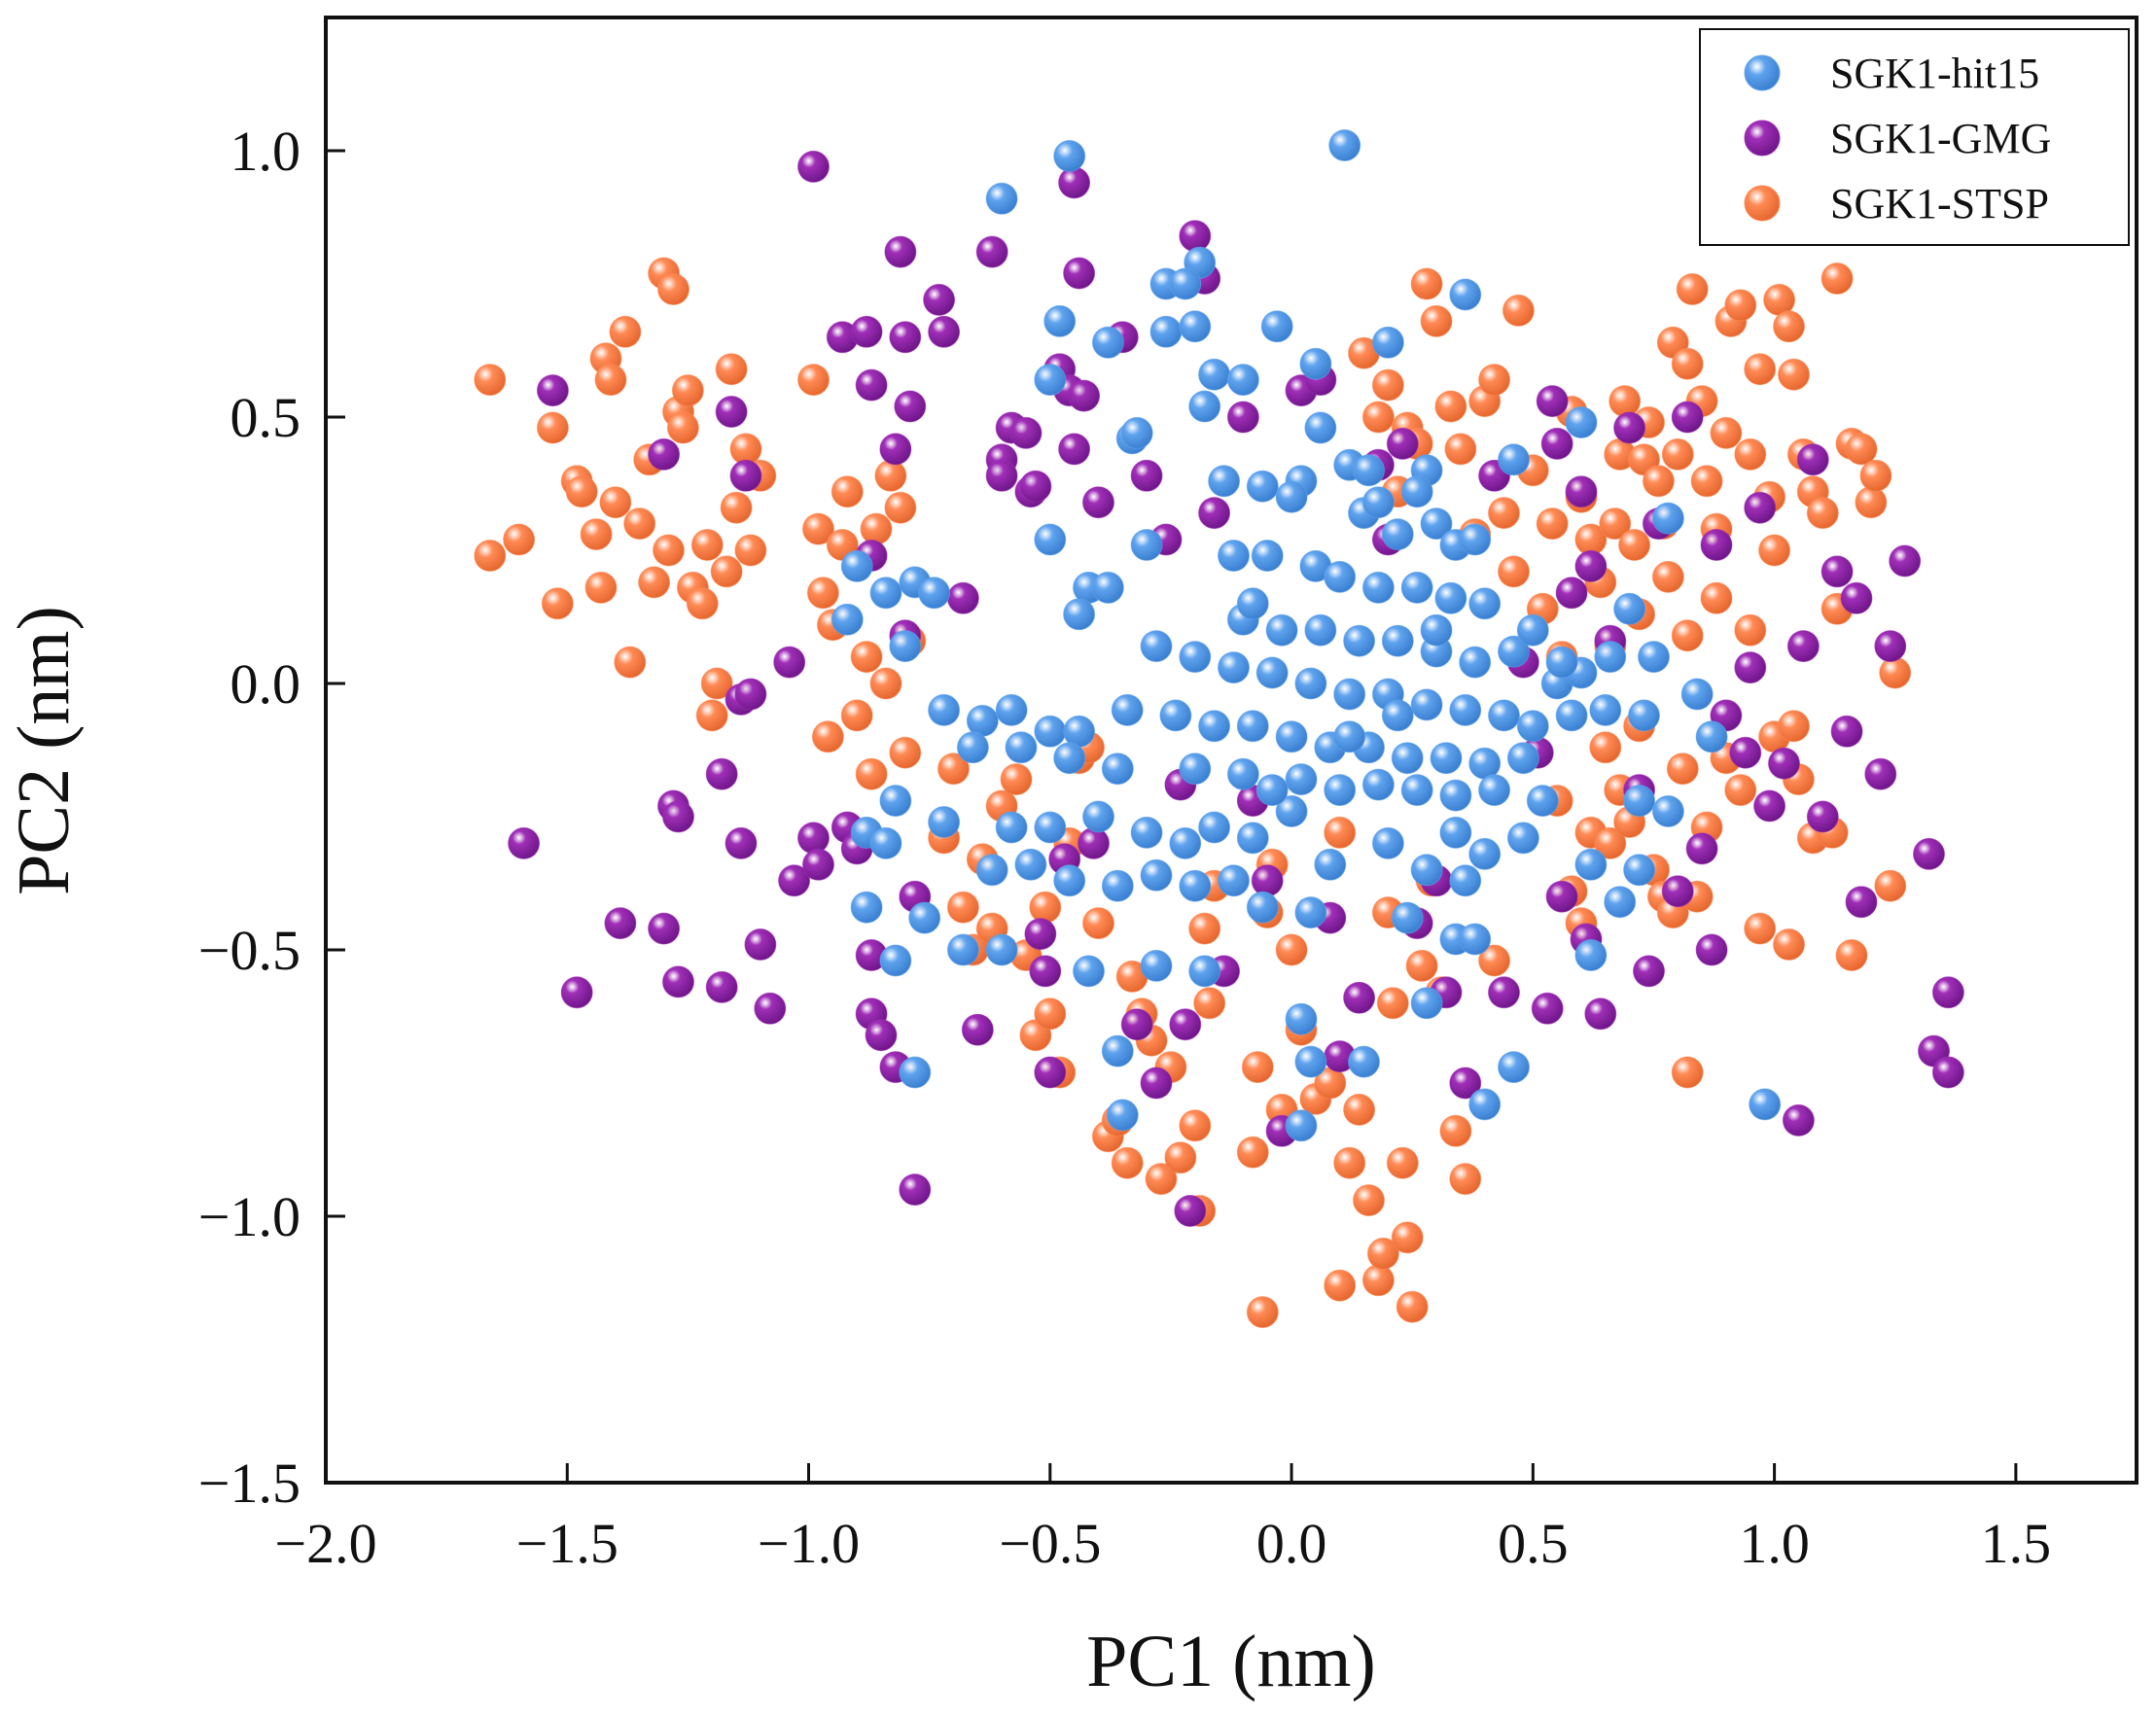  What do you see at coordinates (249, 1216) in the screenshot?
I see `y-tick-label: −1.0` at bounding box center [249, 1216].